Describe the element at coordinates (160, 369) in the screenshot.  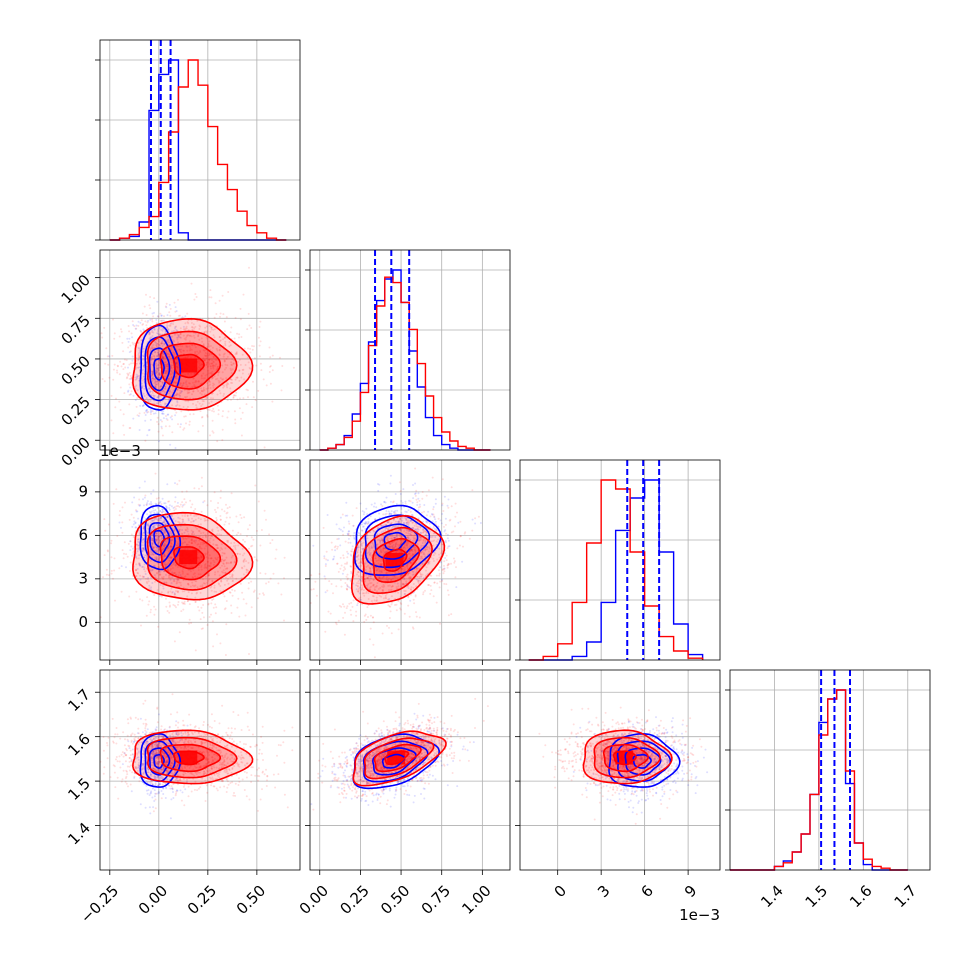
I see `contour-series-a` at that location.